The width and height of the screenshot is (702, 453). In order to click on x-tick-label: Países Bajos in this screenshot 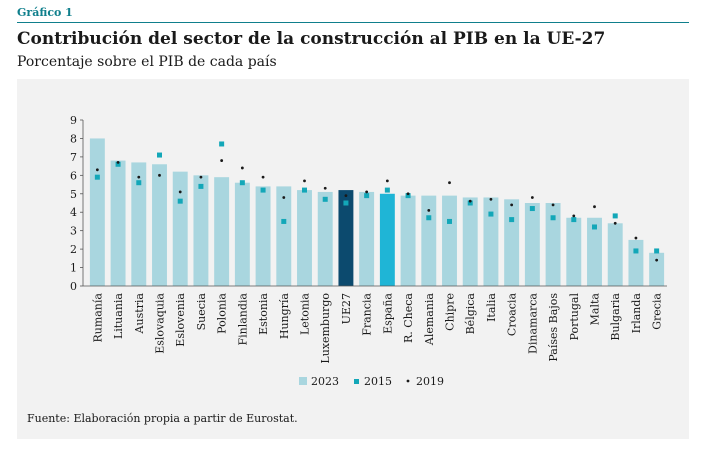, I will do `click(553, 327)`.